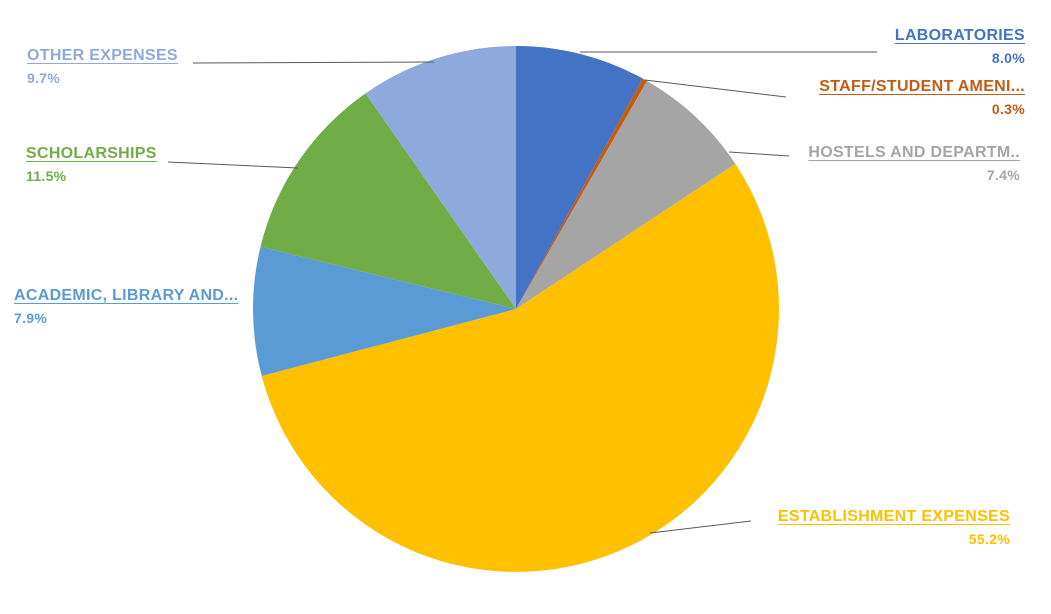 The image size is (1051, 614). What do you see at coordinates (1008, 109) in the screenshot?
I see `slice-percent-text: 0.3%` at bounding box center [1008, 109].